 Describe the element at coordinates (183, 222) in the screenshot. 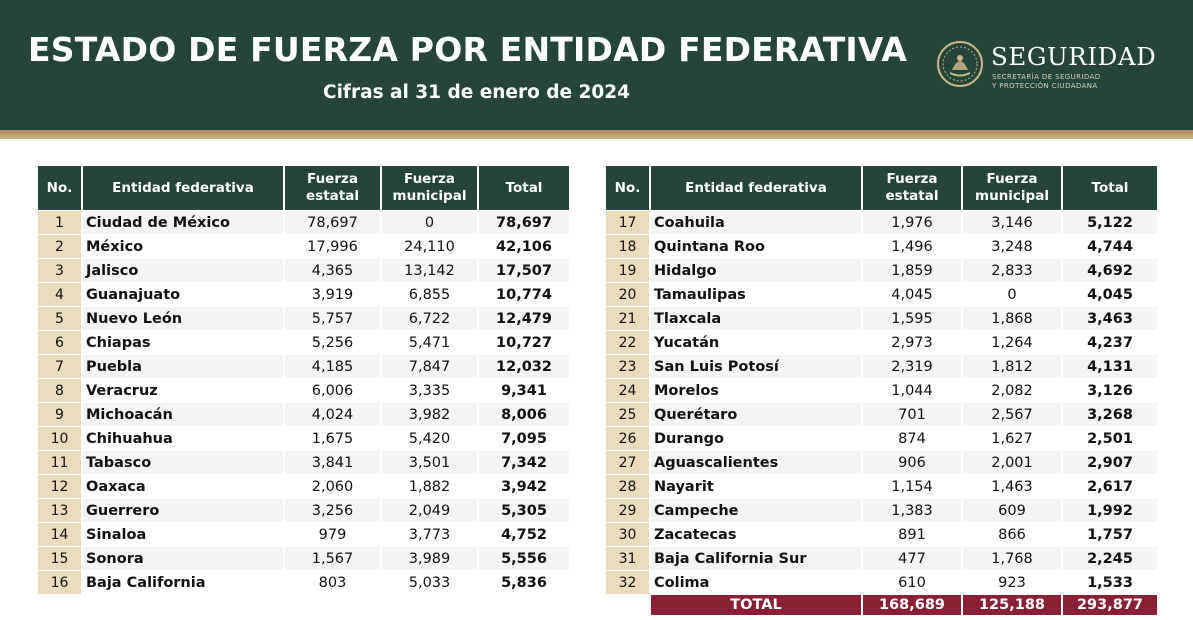

I see `entidad-name: Ciudad de México` at that location.